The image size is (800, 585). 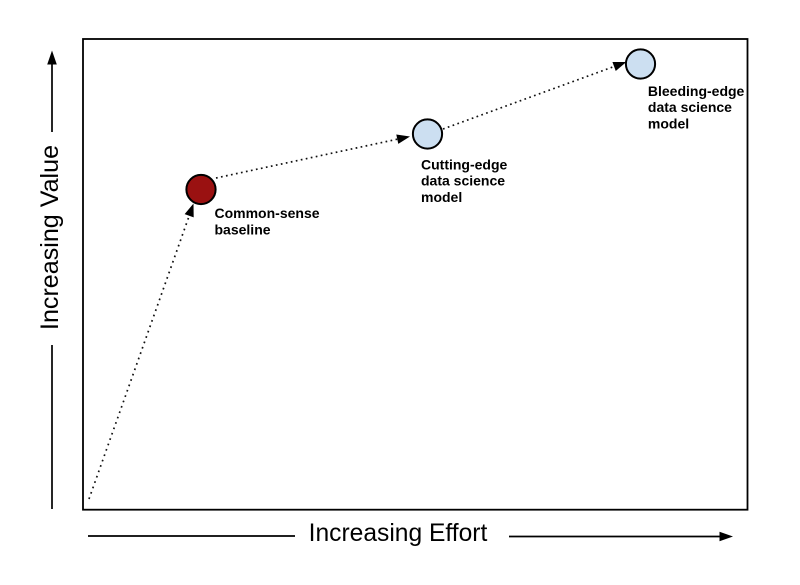 What do you see at coordinates (690, 107) in the screenshot?
I see `label-bleeding-edge-line2: data science` at bounding box center [690, 107].